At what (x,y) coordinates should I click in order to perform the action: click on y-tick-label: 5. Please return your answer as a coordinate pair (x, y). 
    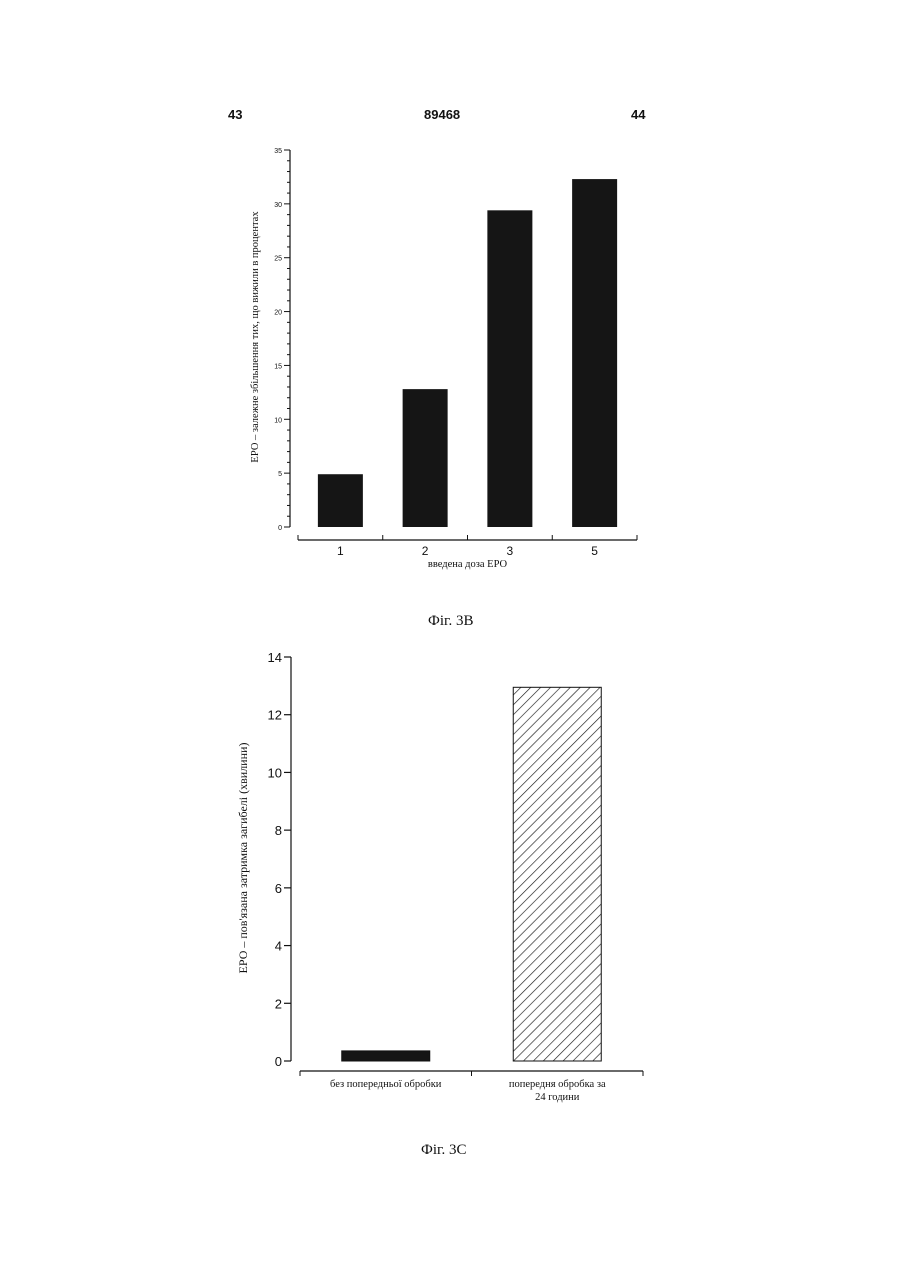
    Looking at the image, I should click on (280, 474).